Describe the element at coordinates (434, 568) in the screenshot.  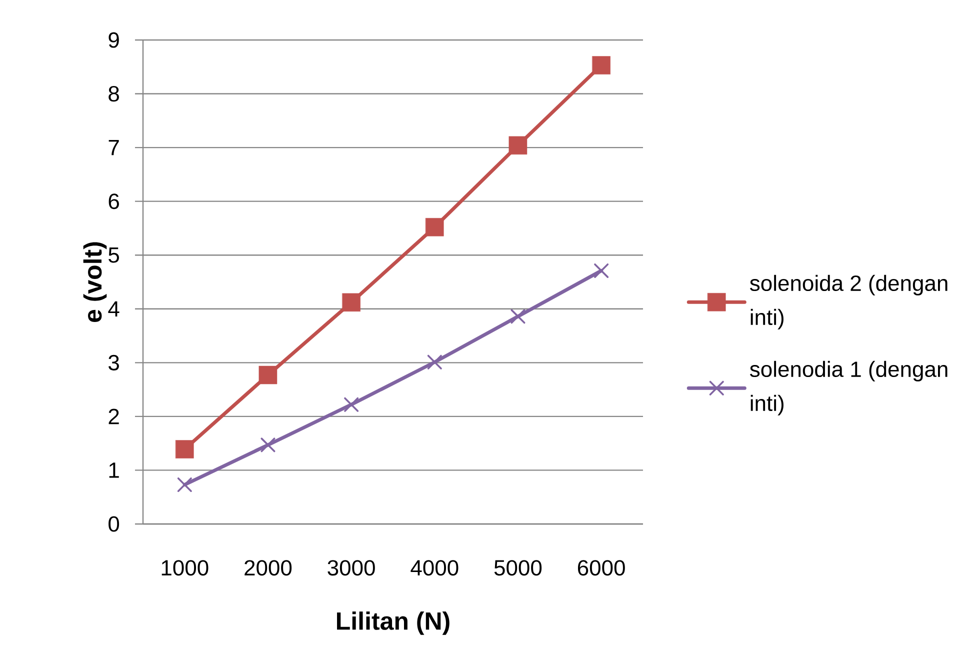
I see `x-tick-label: 4000` at that location.